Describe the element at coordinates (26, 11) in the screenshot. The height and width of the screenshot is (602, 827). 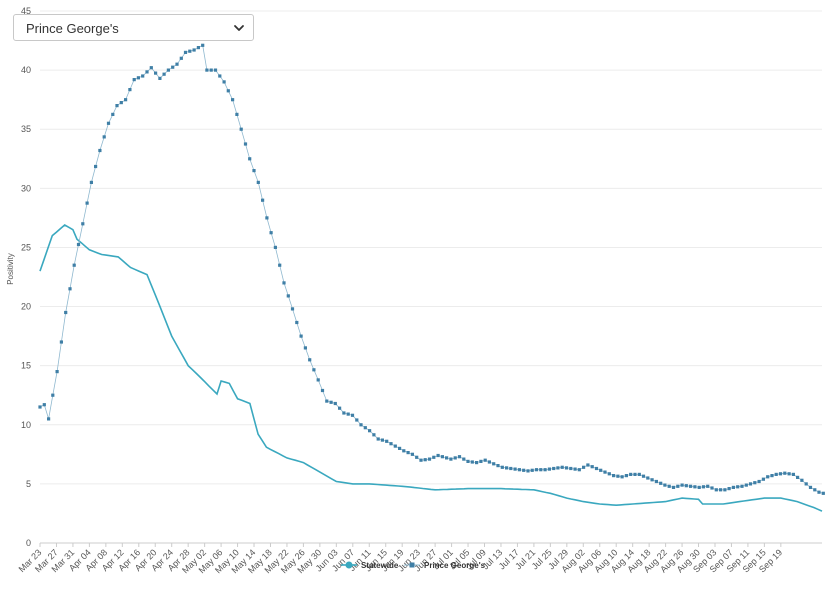
I see `y-tick-label: 45` at that location.